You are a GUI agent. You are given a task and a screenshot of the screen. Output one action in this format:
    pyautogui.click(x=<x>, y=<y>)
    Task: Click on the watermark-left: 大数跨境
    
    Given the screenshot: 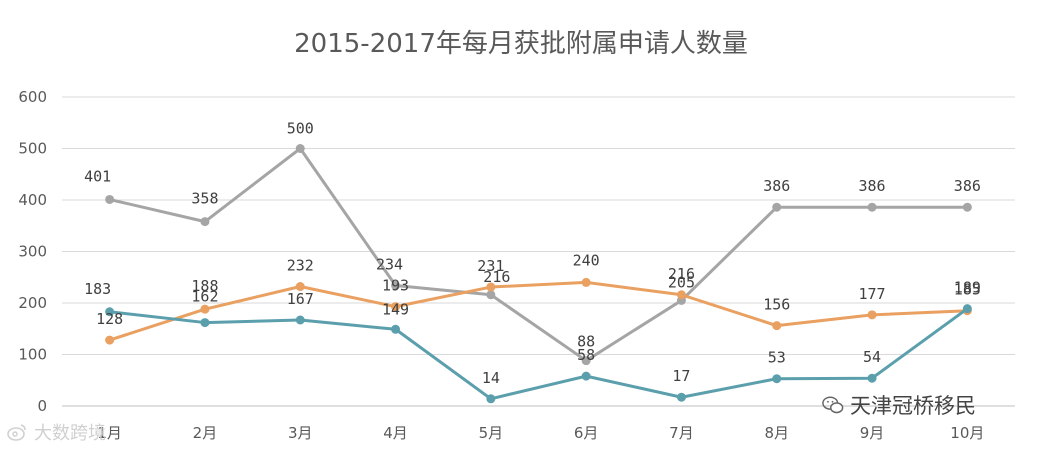 What is the action you would take?
    pyautogui.click(x=56, y=432)
    